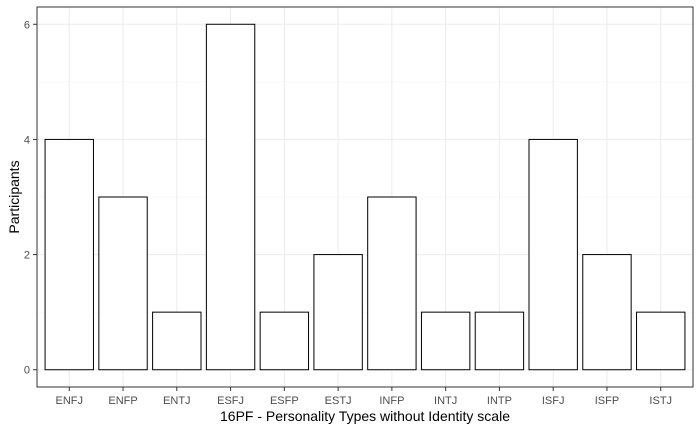  I want to click on x-tick-label: ISFJ, so click(553, 401).